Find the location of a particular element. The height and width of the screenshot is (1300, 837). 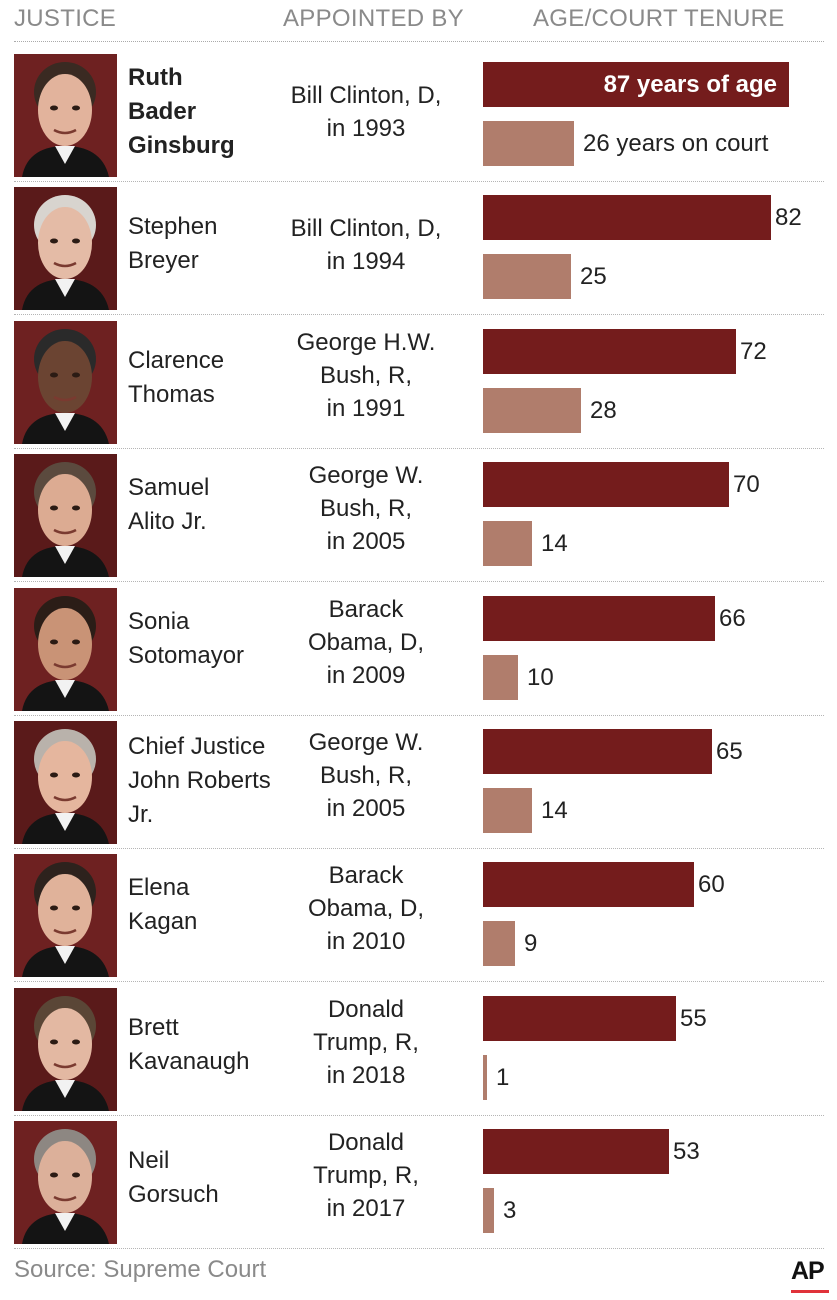

appointed-by-line: Donald is located at coordinates (366, 1009).